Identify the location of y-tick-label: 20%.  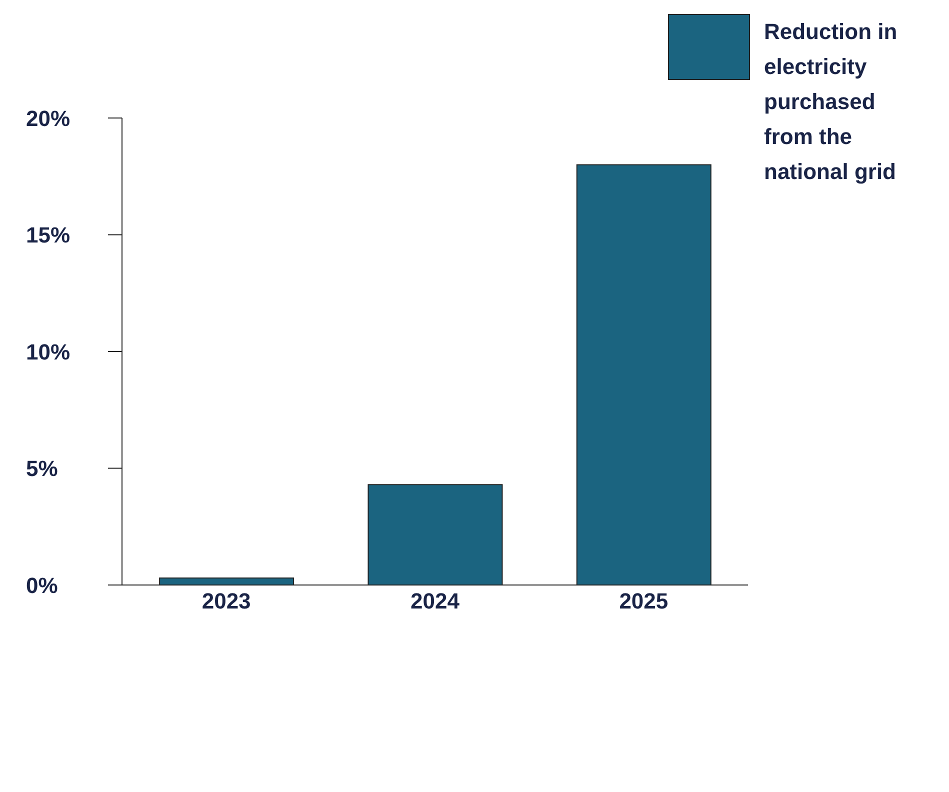
(48, 118).